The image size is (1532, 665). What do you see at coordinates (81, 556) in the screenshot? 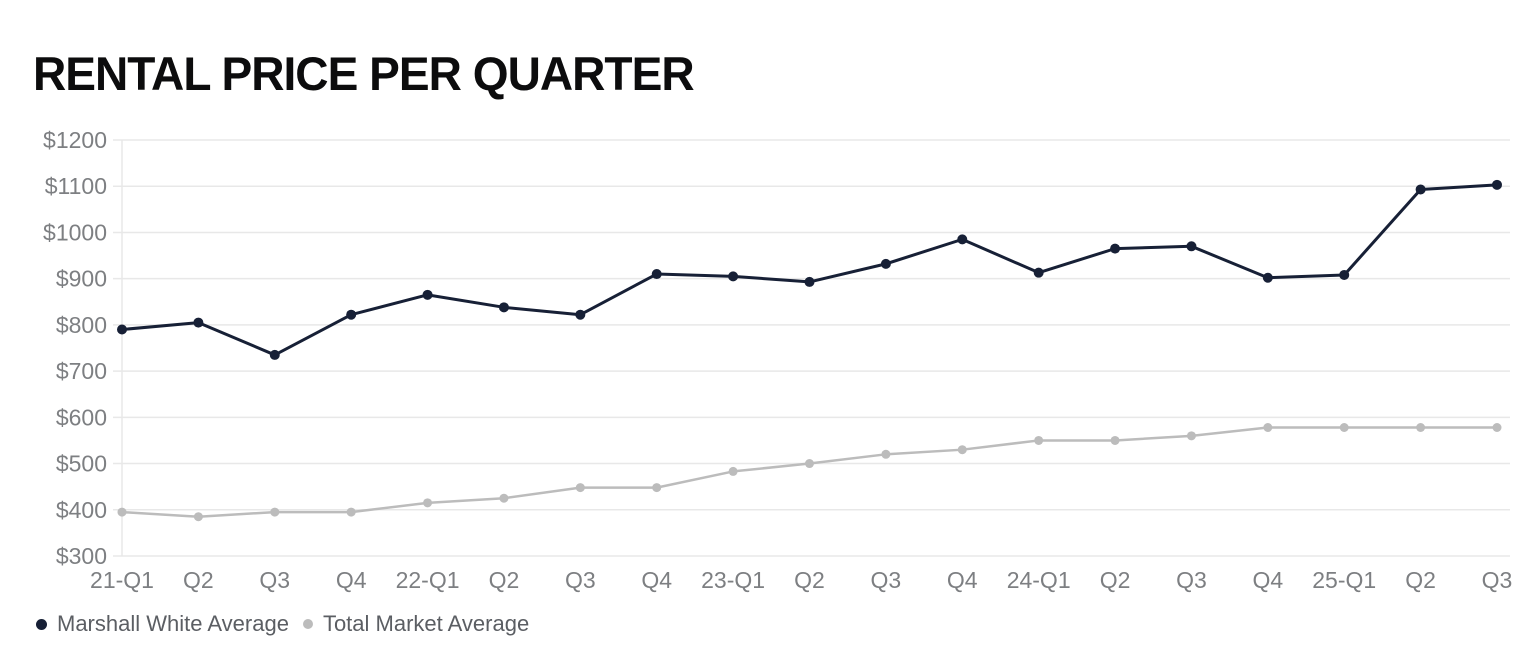
I see `y-axis-tick-label: $300` at bounding box center [81, 556].